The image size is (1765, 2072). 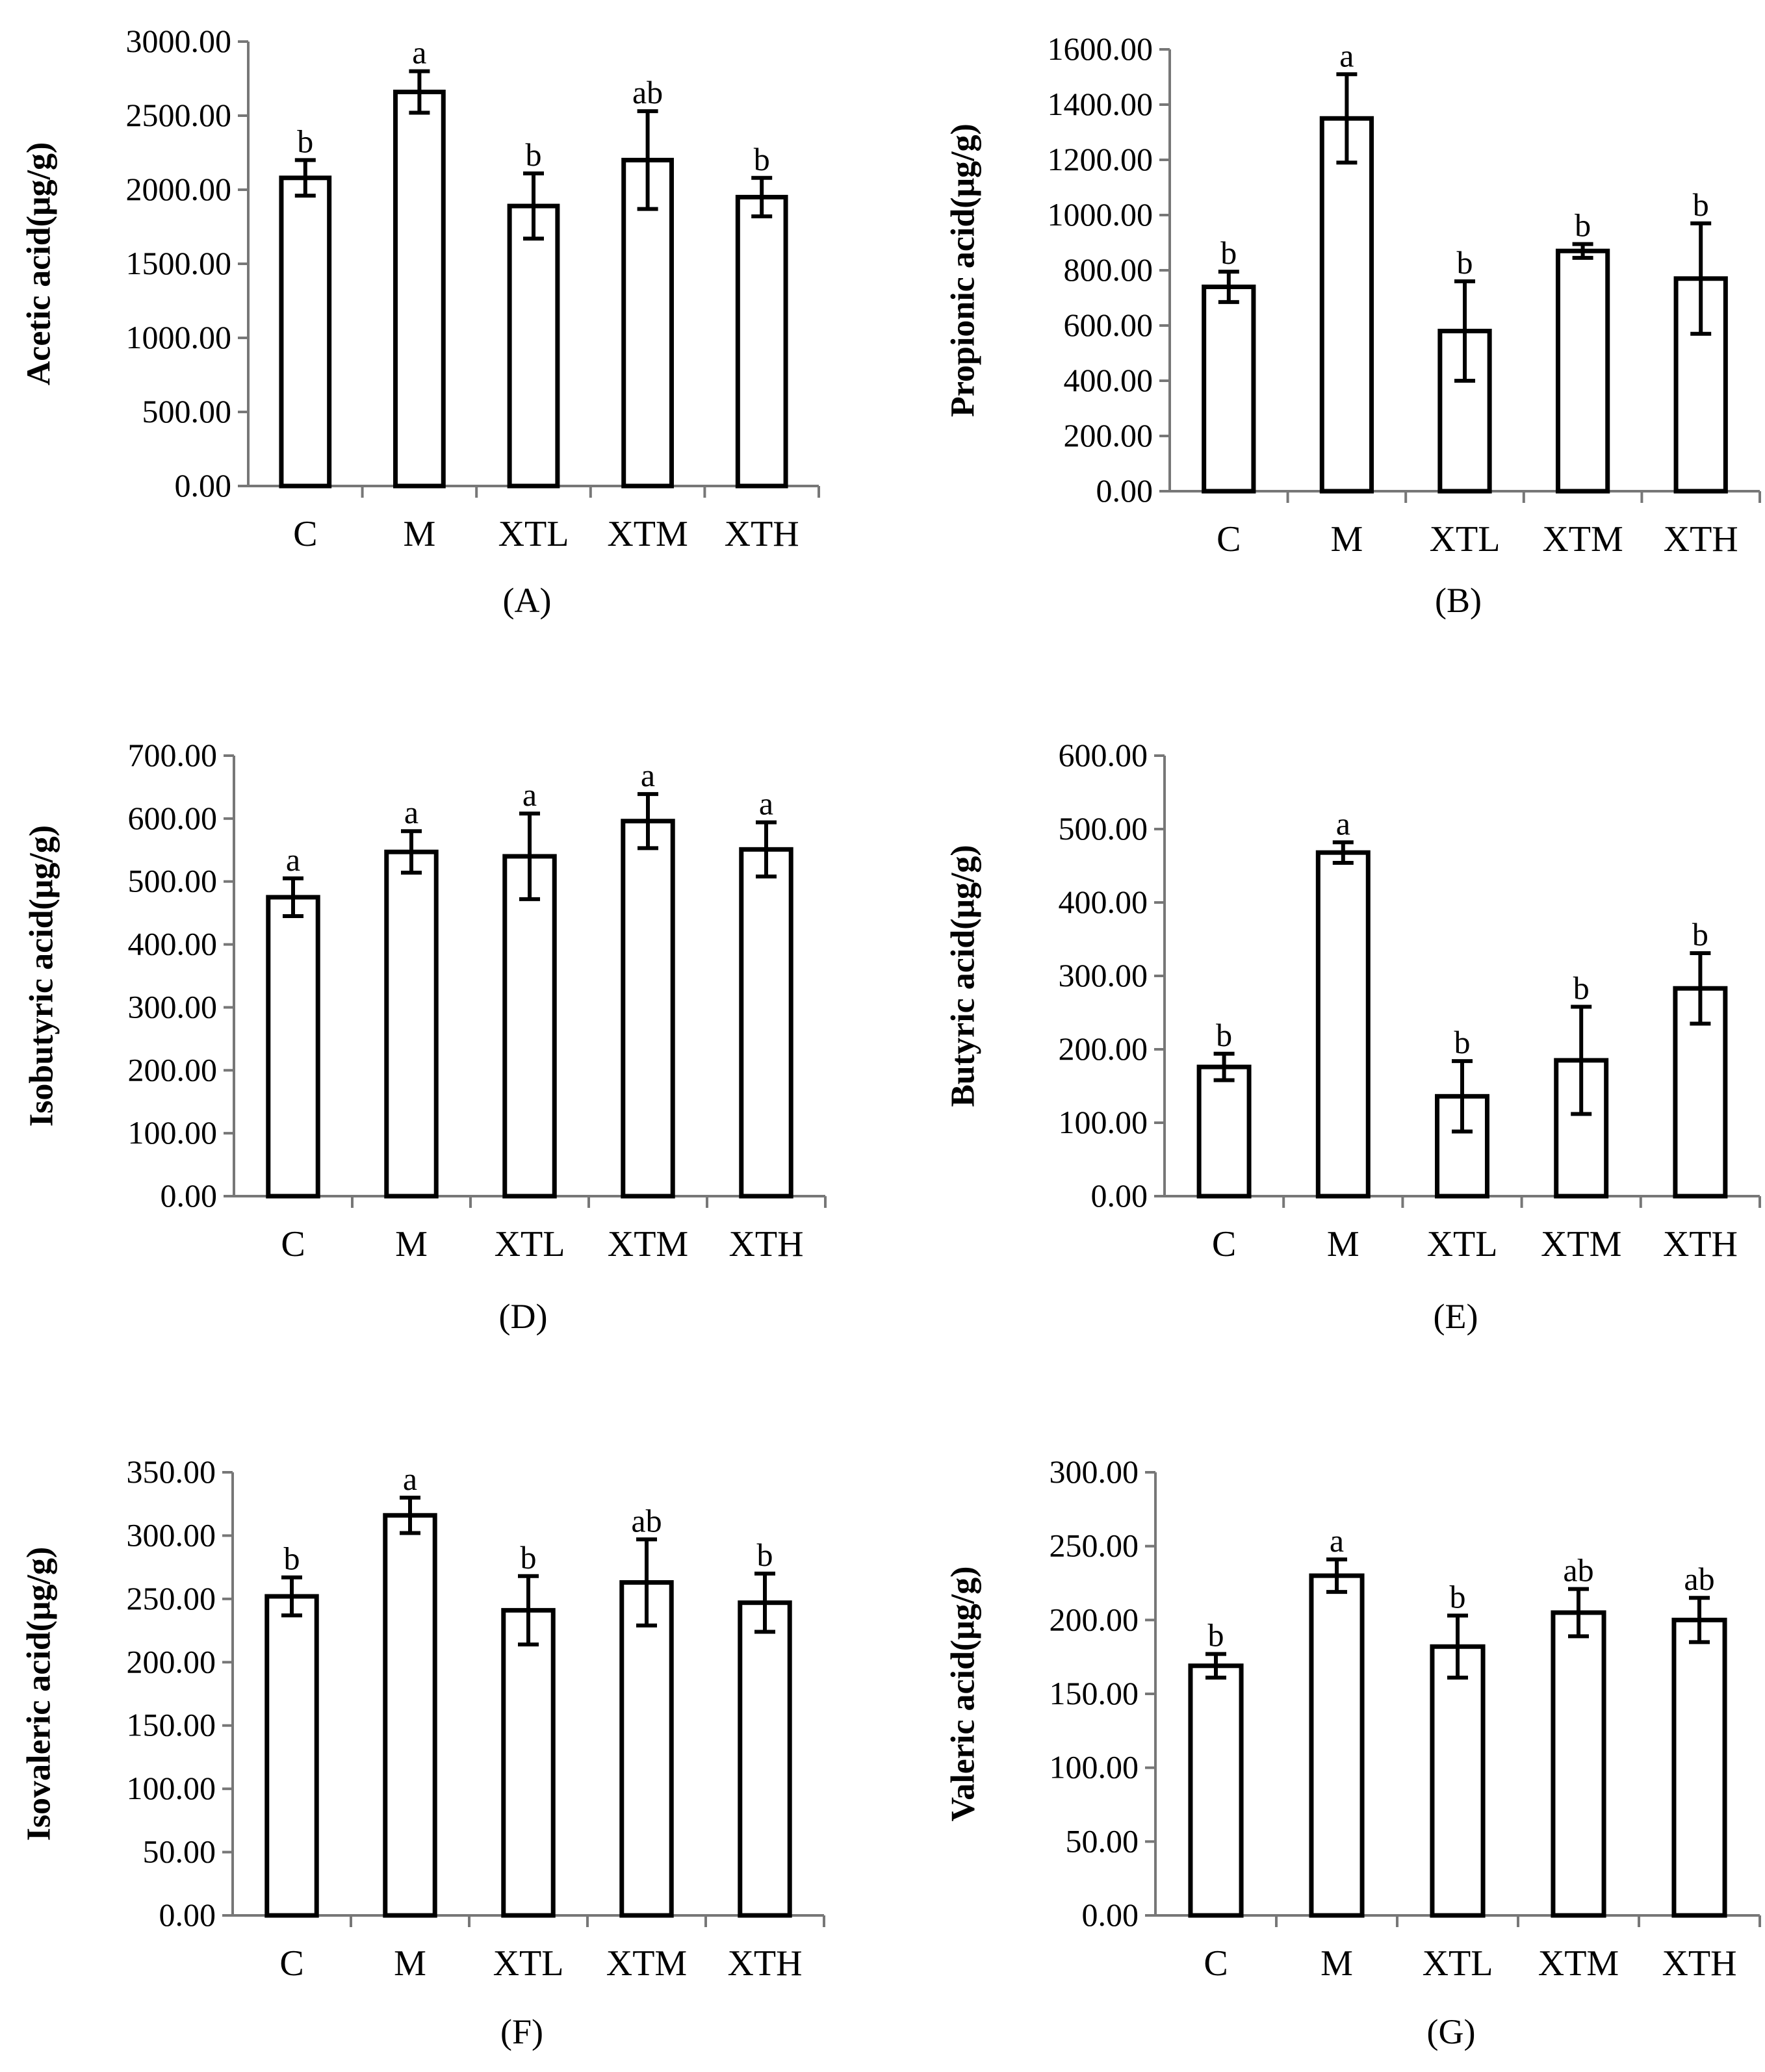 I want to click on y-tick-label: 350.00, so click(x=171, y=1471).